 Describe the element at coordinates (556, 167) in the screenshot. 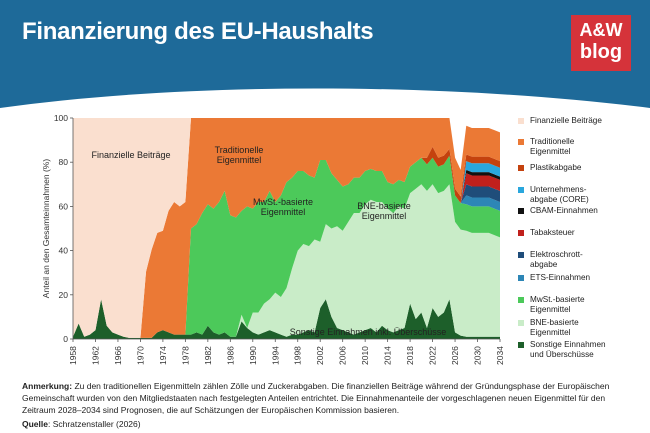

I see `legend-label: Plastikabgabe` at that location.